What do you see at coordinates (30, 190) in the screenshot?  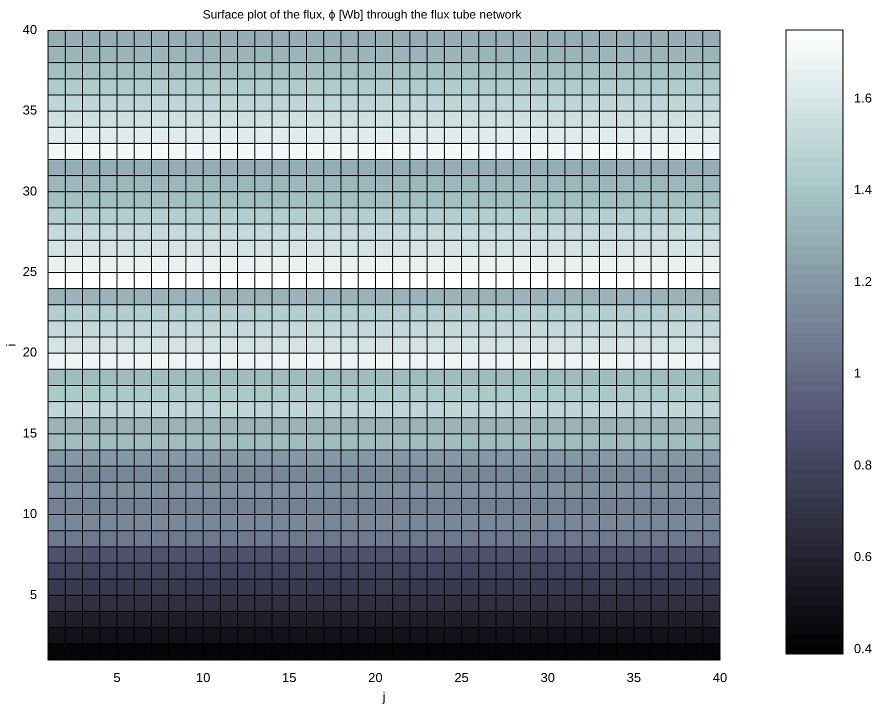 I see `y-tick-label: 30` at bounding box center [30, 190].